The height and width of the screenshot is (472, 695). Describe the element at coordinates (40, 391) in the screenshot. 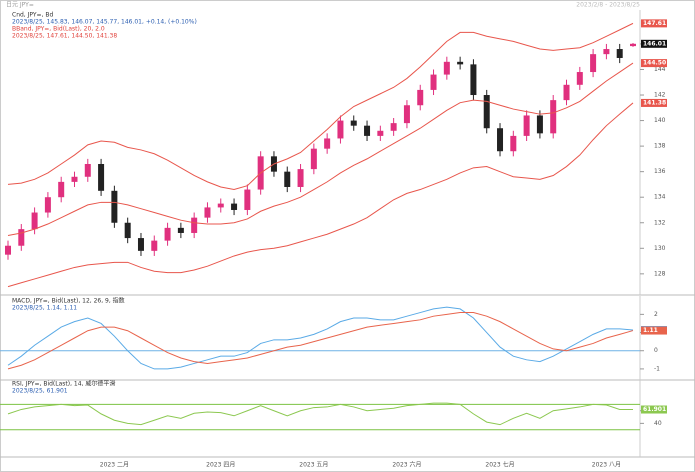

I see `legend-text: 2023/8/25, 61.901` at that location.